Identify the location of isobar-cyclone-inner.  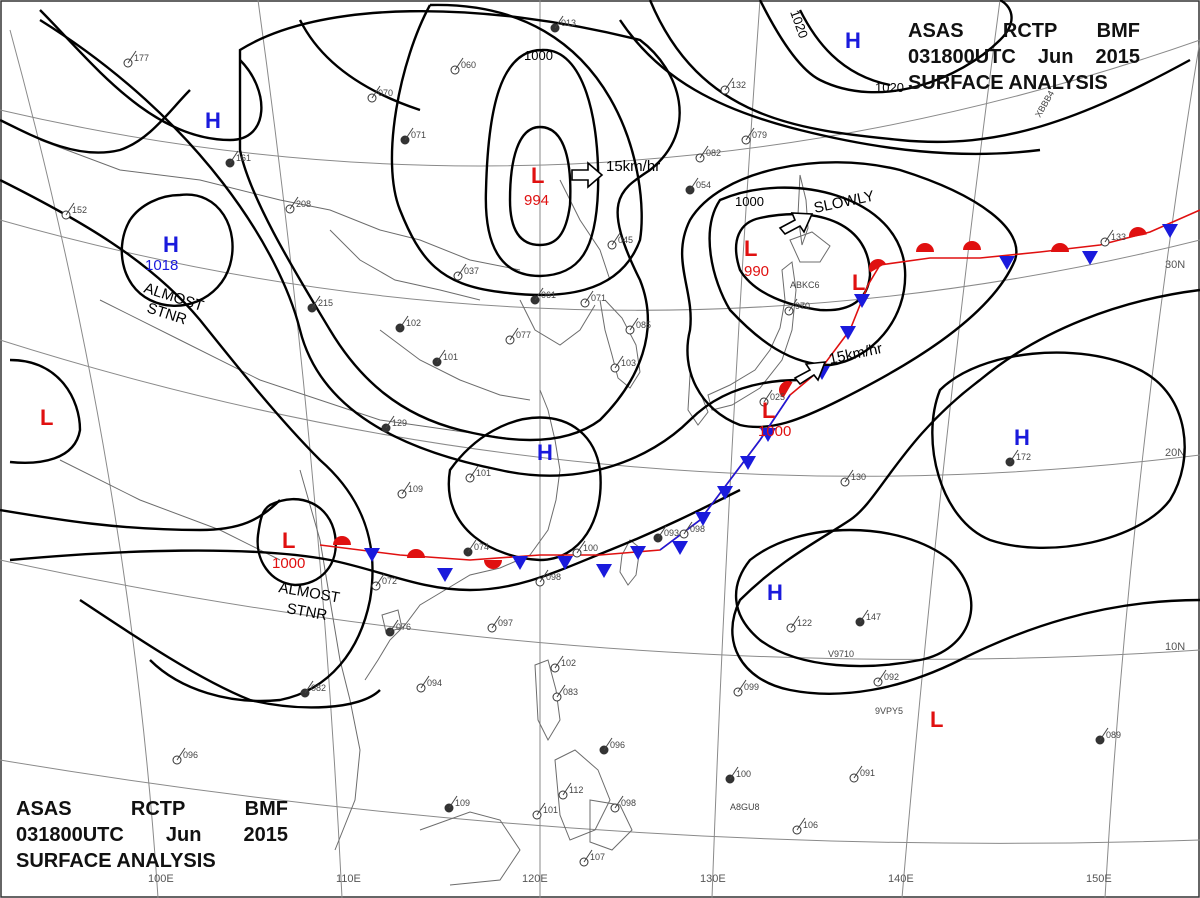
(803, 262).